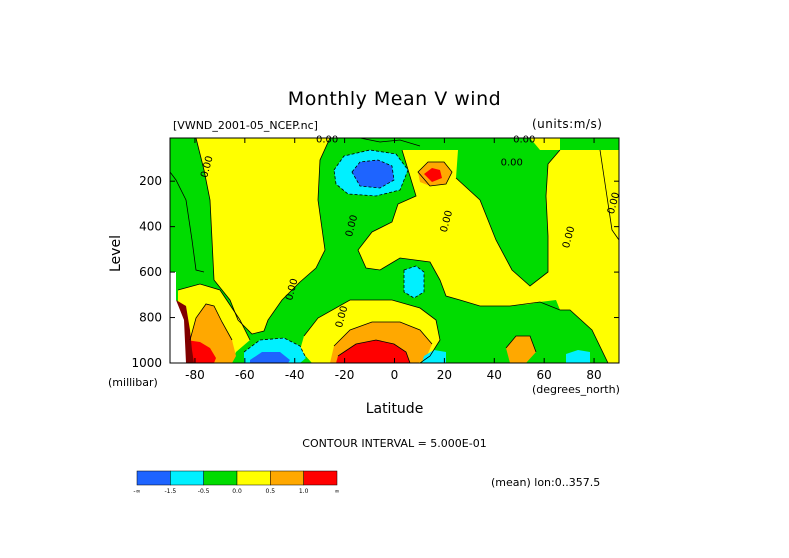  I want to click on colorbar-label: -0.5, so click(204, 491).